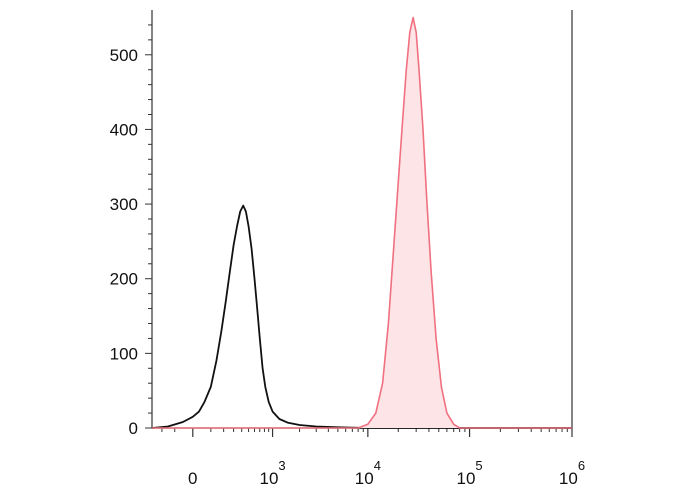  I want to click on y-axis: 0 100 200 300 400 500, so click(131, 231).